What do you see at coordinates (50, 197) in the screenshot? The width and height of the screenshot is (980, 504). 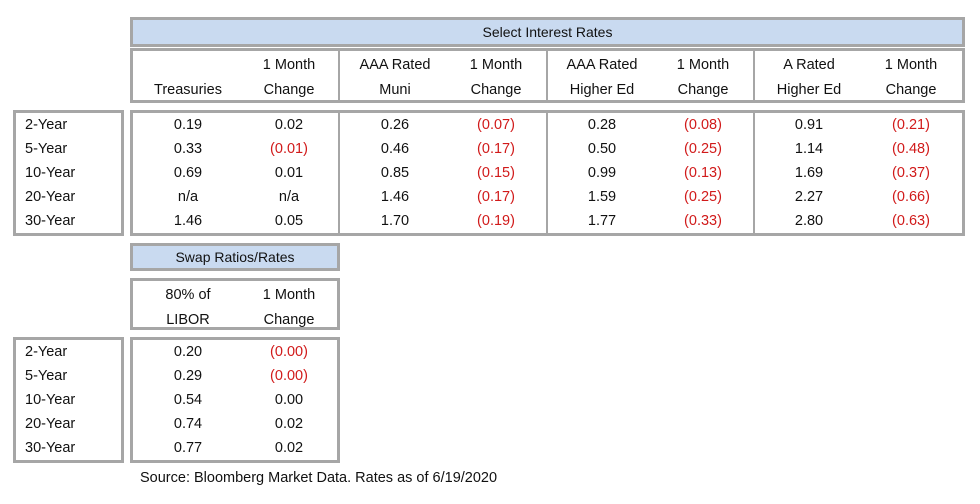 I see `rates-row-label: 20-Year` at bounding box center [50, 197].